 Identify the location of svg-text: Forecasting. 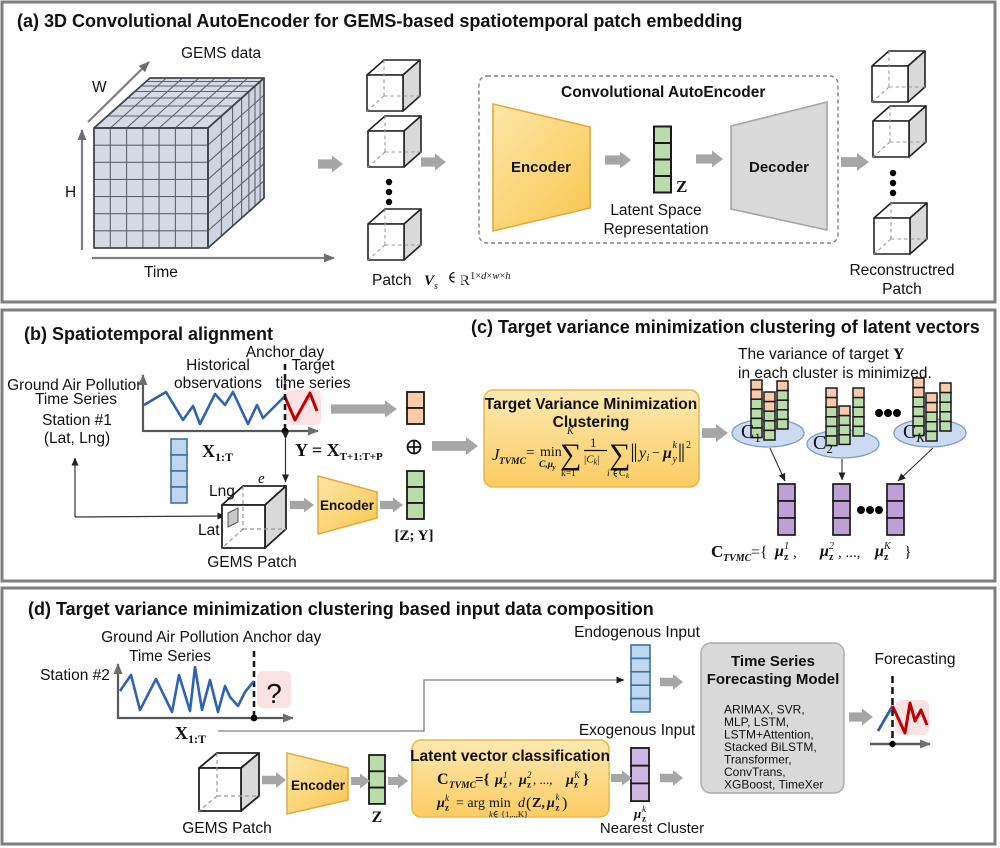
(915, 659).